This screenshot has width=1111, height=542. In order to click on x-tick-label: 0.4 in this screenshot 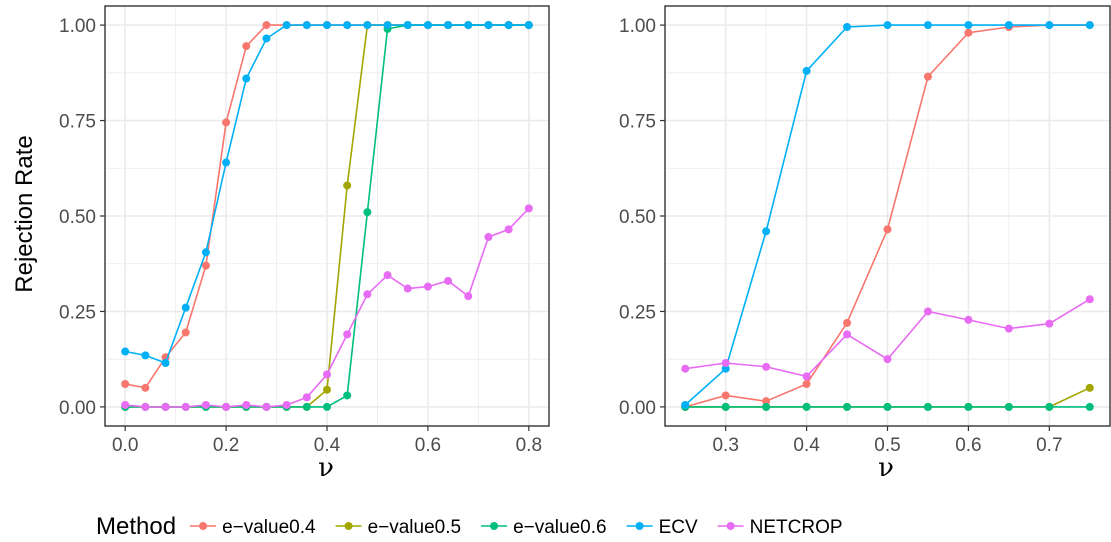, I will do `click(327, 445)`.